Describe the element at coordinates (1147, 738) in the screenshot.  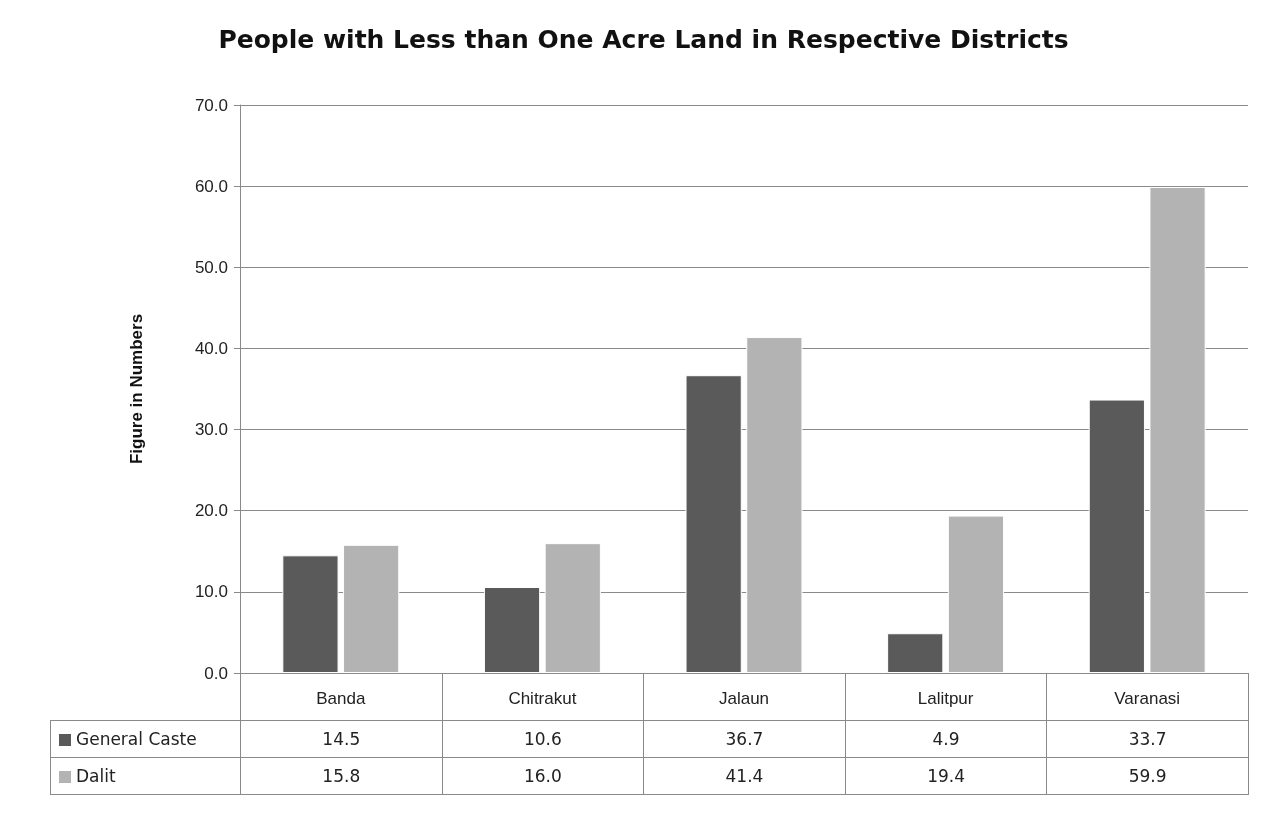
I see `data-label: 33.7` at that location.